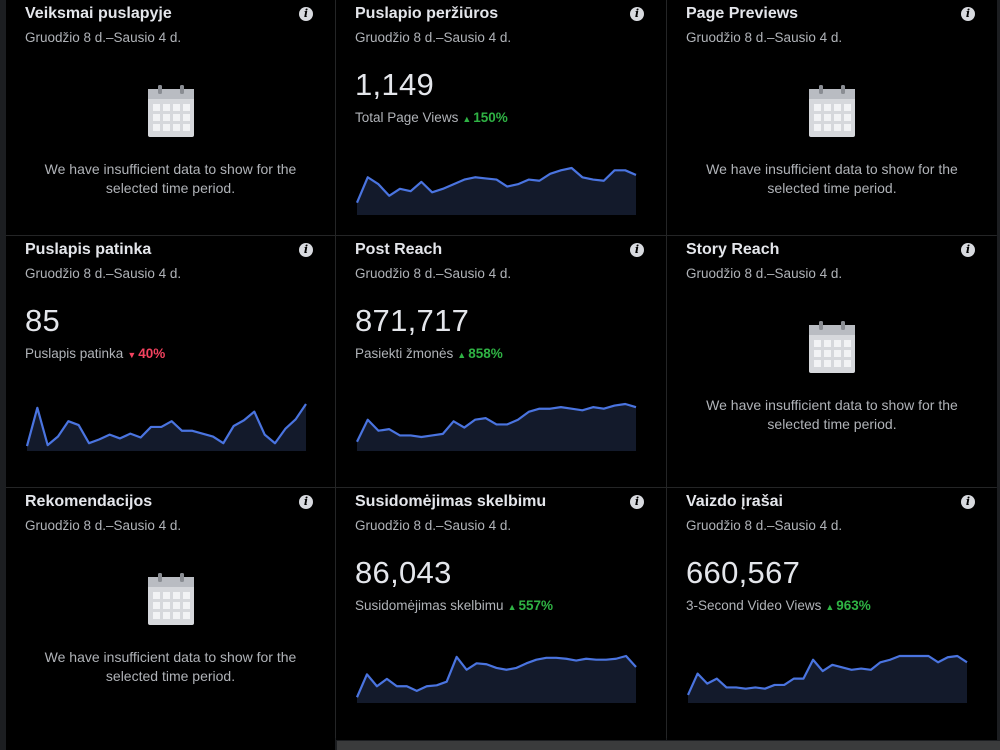 This screenshot has height=750, width=1000. What do you see at coordinates (451, 501) in the screenshot?
I see `card-title: Susidomėjimas skelbimu` at bounding box center [451, 501].